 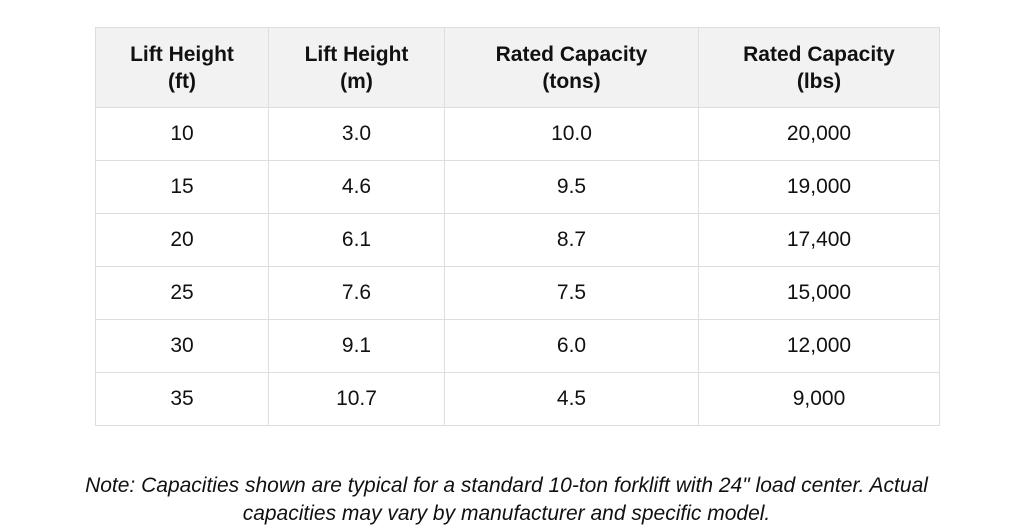 I want to click on cell-lift-height-m: 10.7, so click(x=356, y=399).